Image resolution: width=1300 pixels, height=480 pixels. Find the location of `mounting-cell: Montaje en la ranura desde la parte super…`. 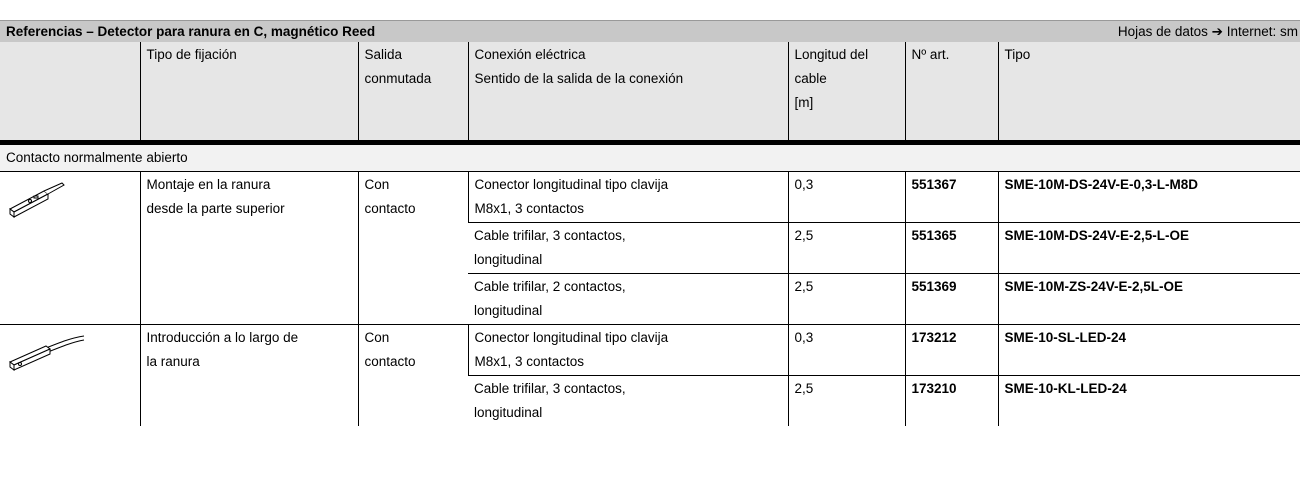

mounting-cell: Montaje en la ranura desde la parte super… is located at coordinates (248, 248).